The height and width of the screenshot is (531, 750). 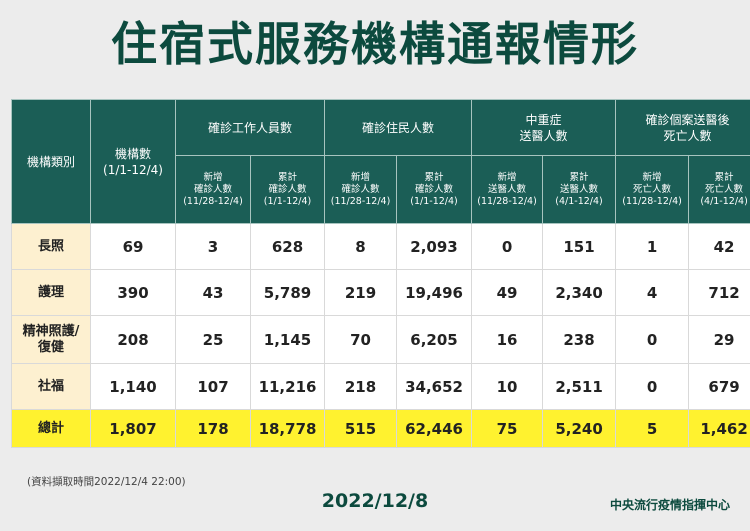 I want to click on row-value: 390, so click(x=133, y=292).